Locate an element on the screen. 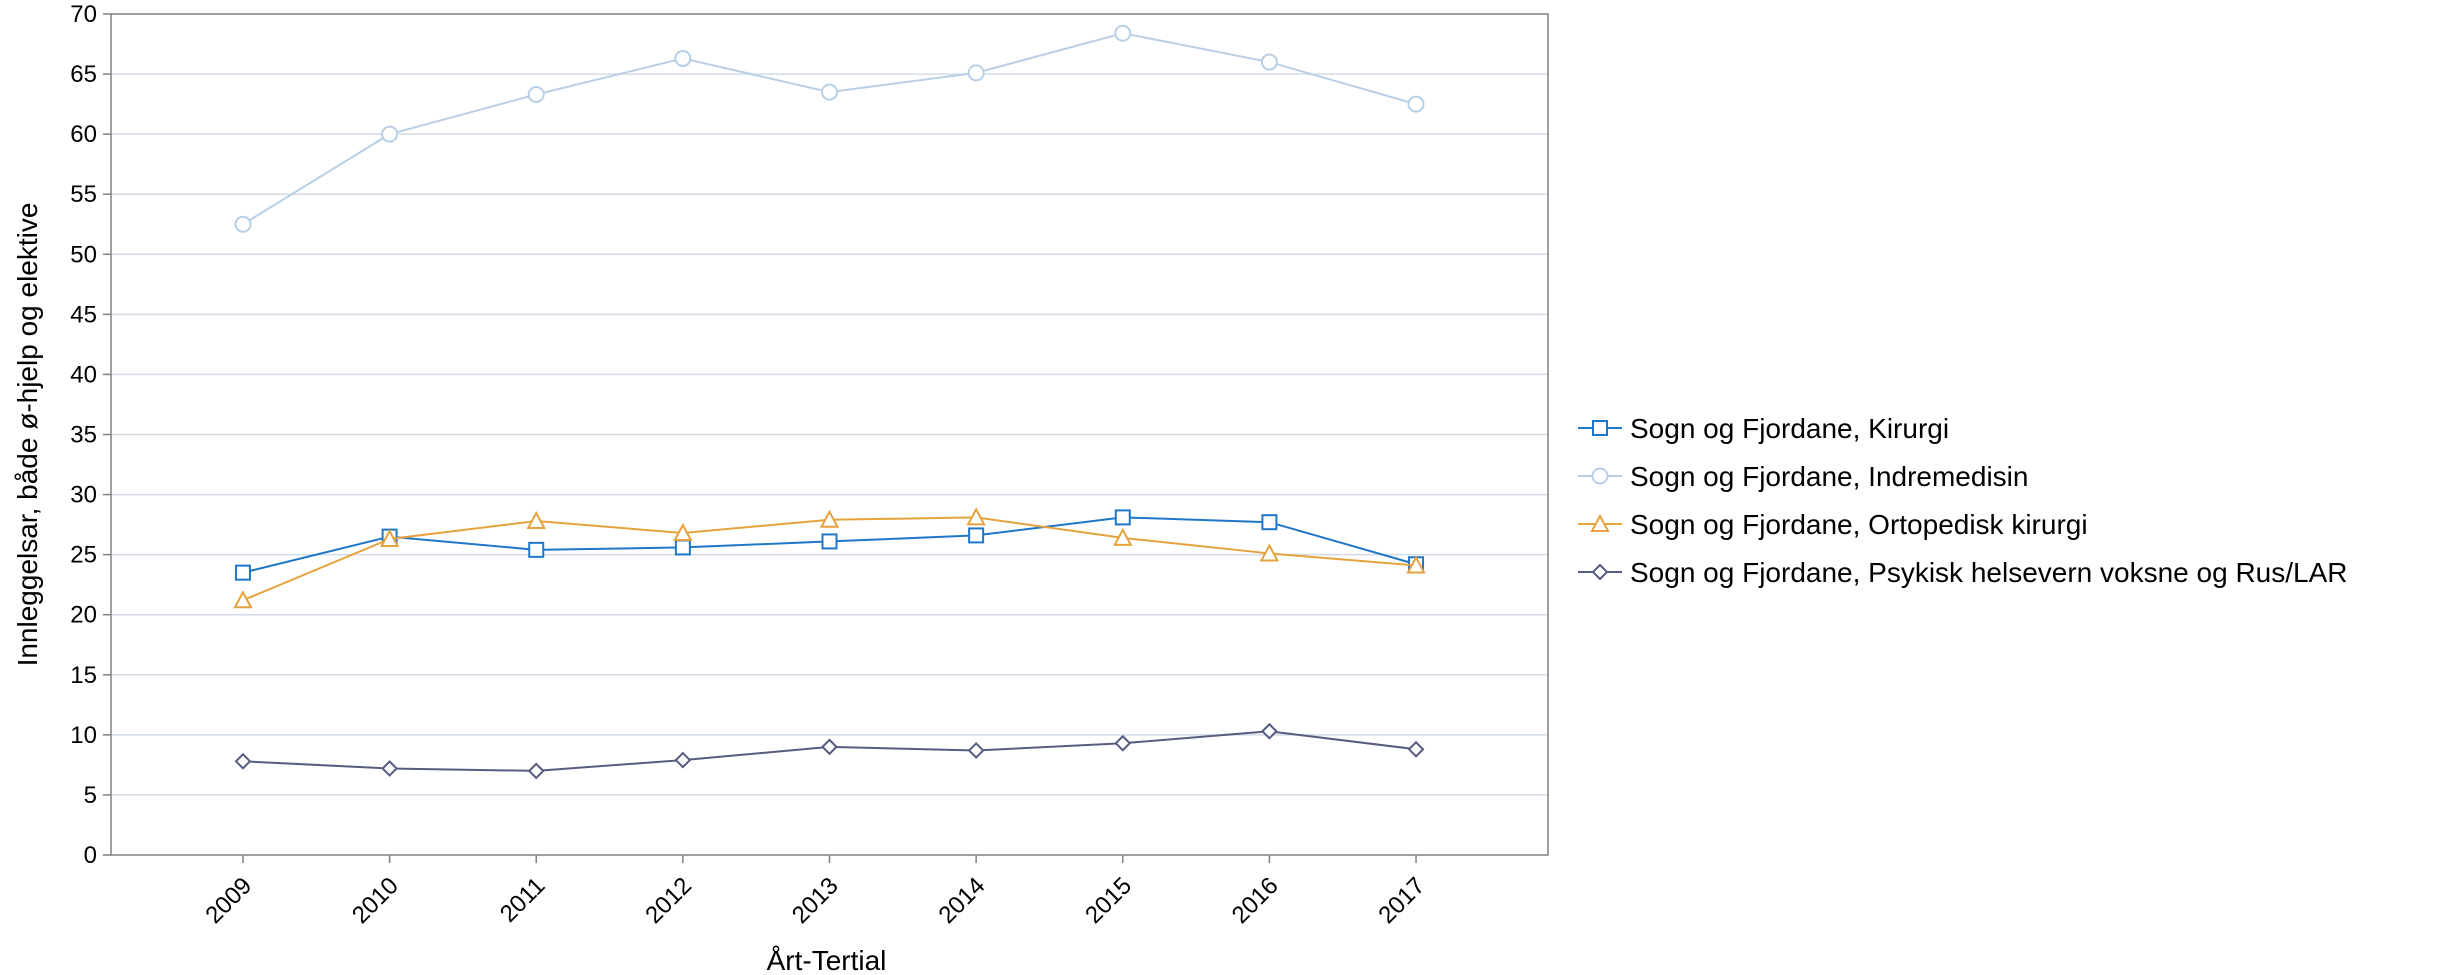 Image resolution: width=2439 pixels, height=975 pixels. legend-label: Sogn og Fjordane, Indremedisin is located at coordinates (1829, 476).